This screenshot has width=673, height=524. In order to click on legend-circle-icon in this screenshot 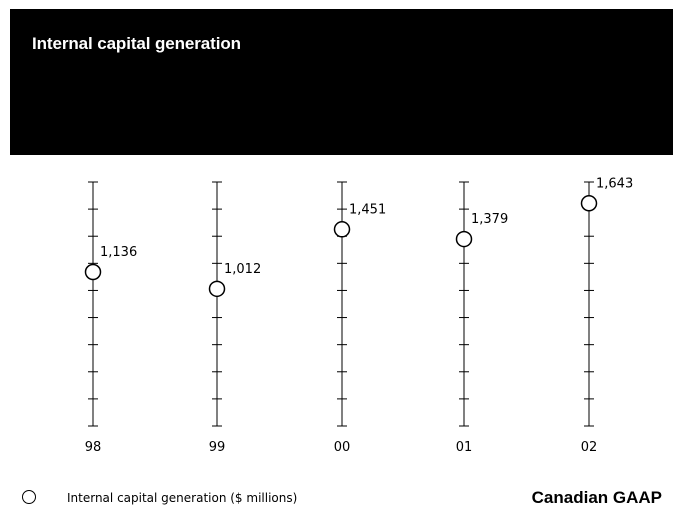, I will do `click(29, 497)`.